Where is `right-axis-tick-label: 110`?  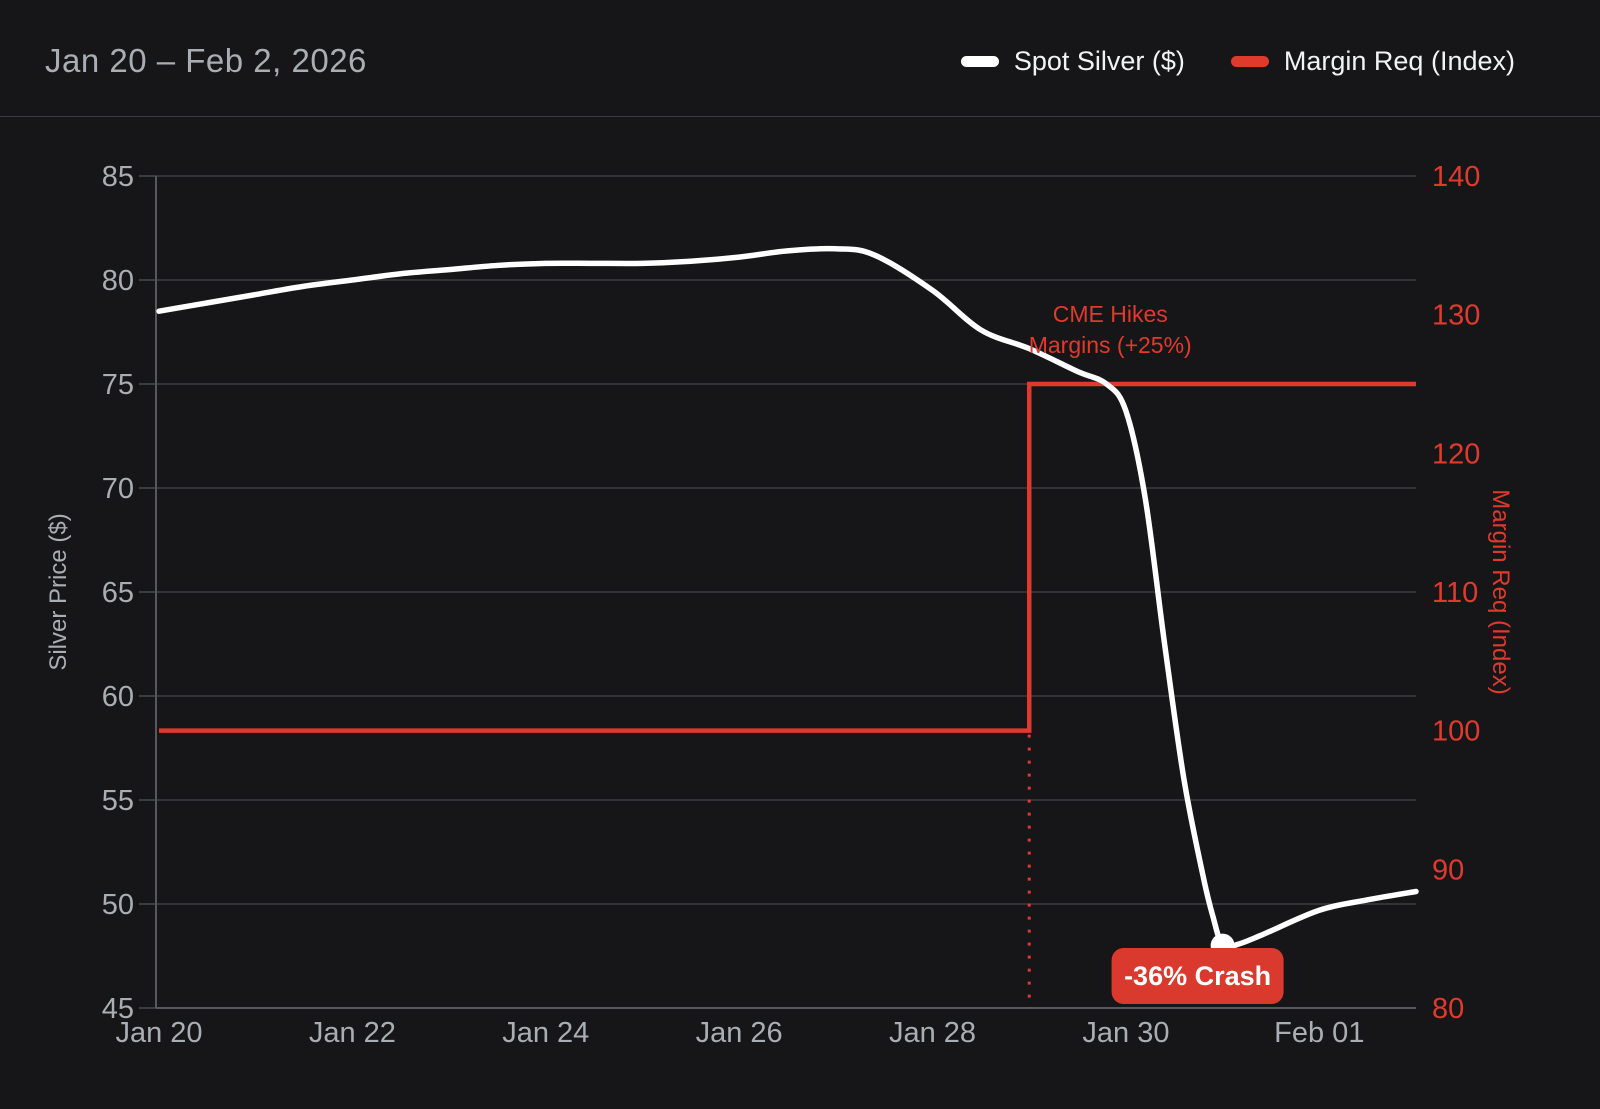
right-axis-tick-label: 110 is located at coordinates (1455, 593).